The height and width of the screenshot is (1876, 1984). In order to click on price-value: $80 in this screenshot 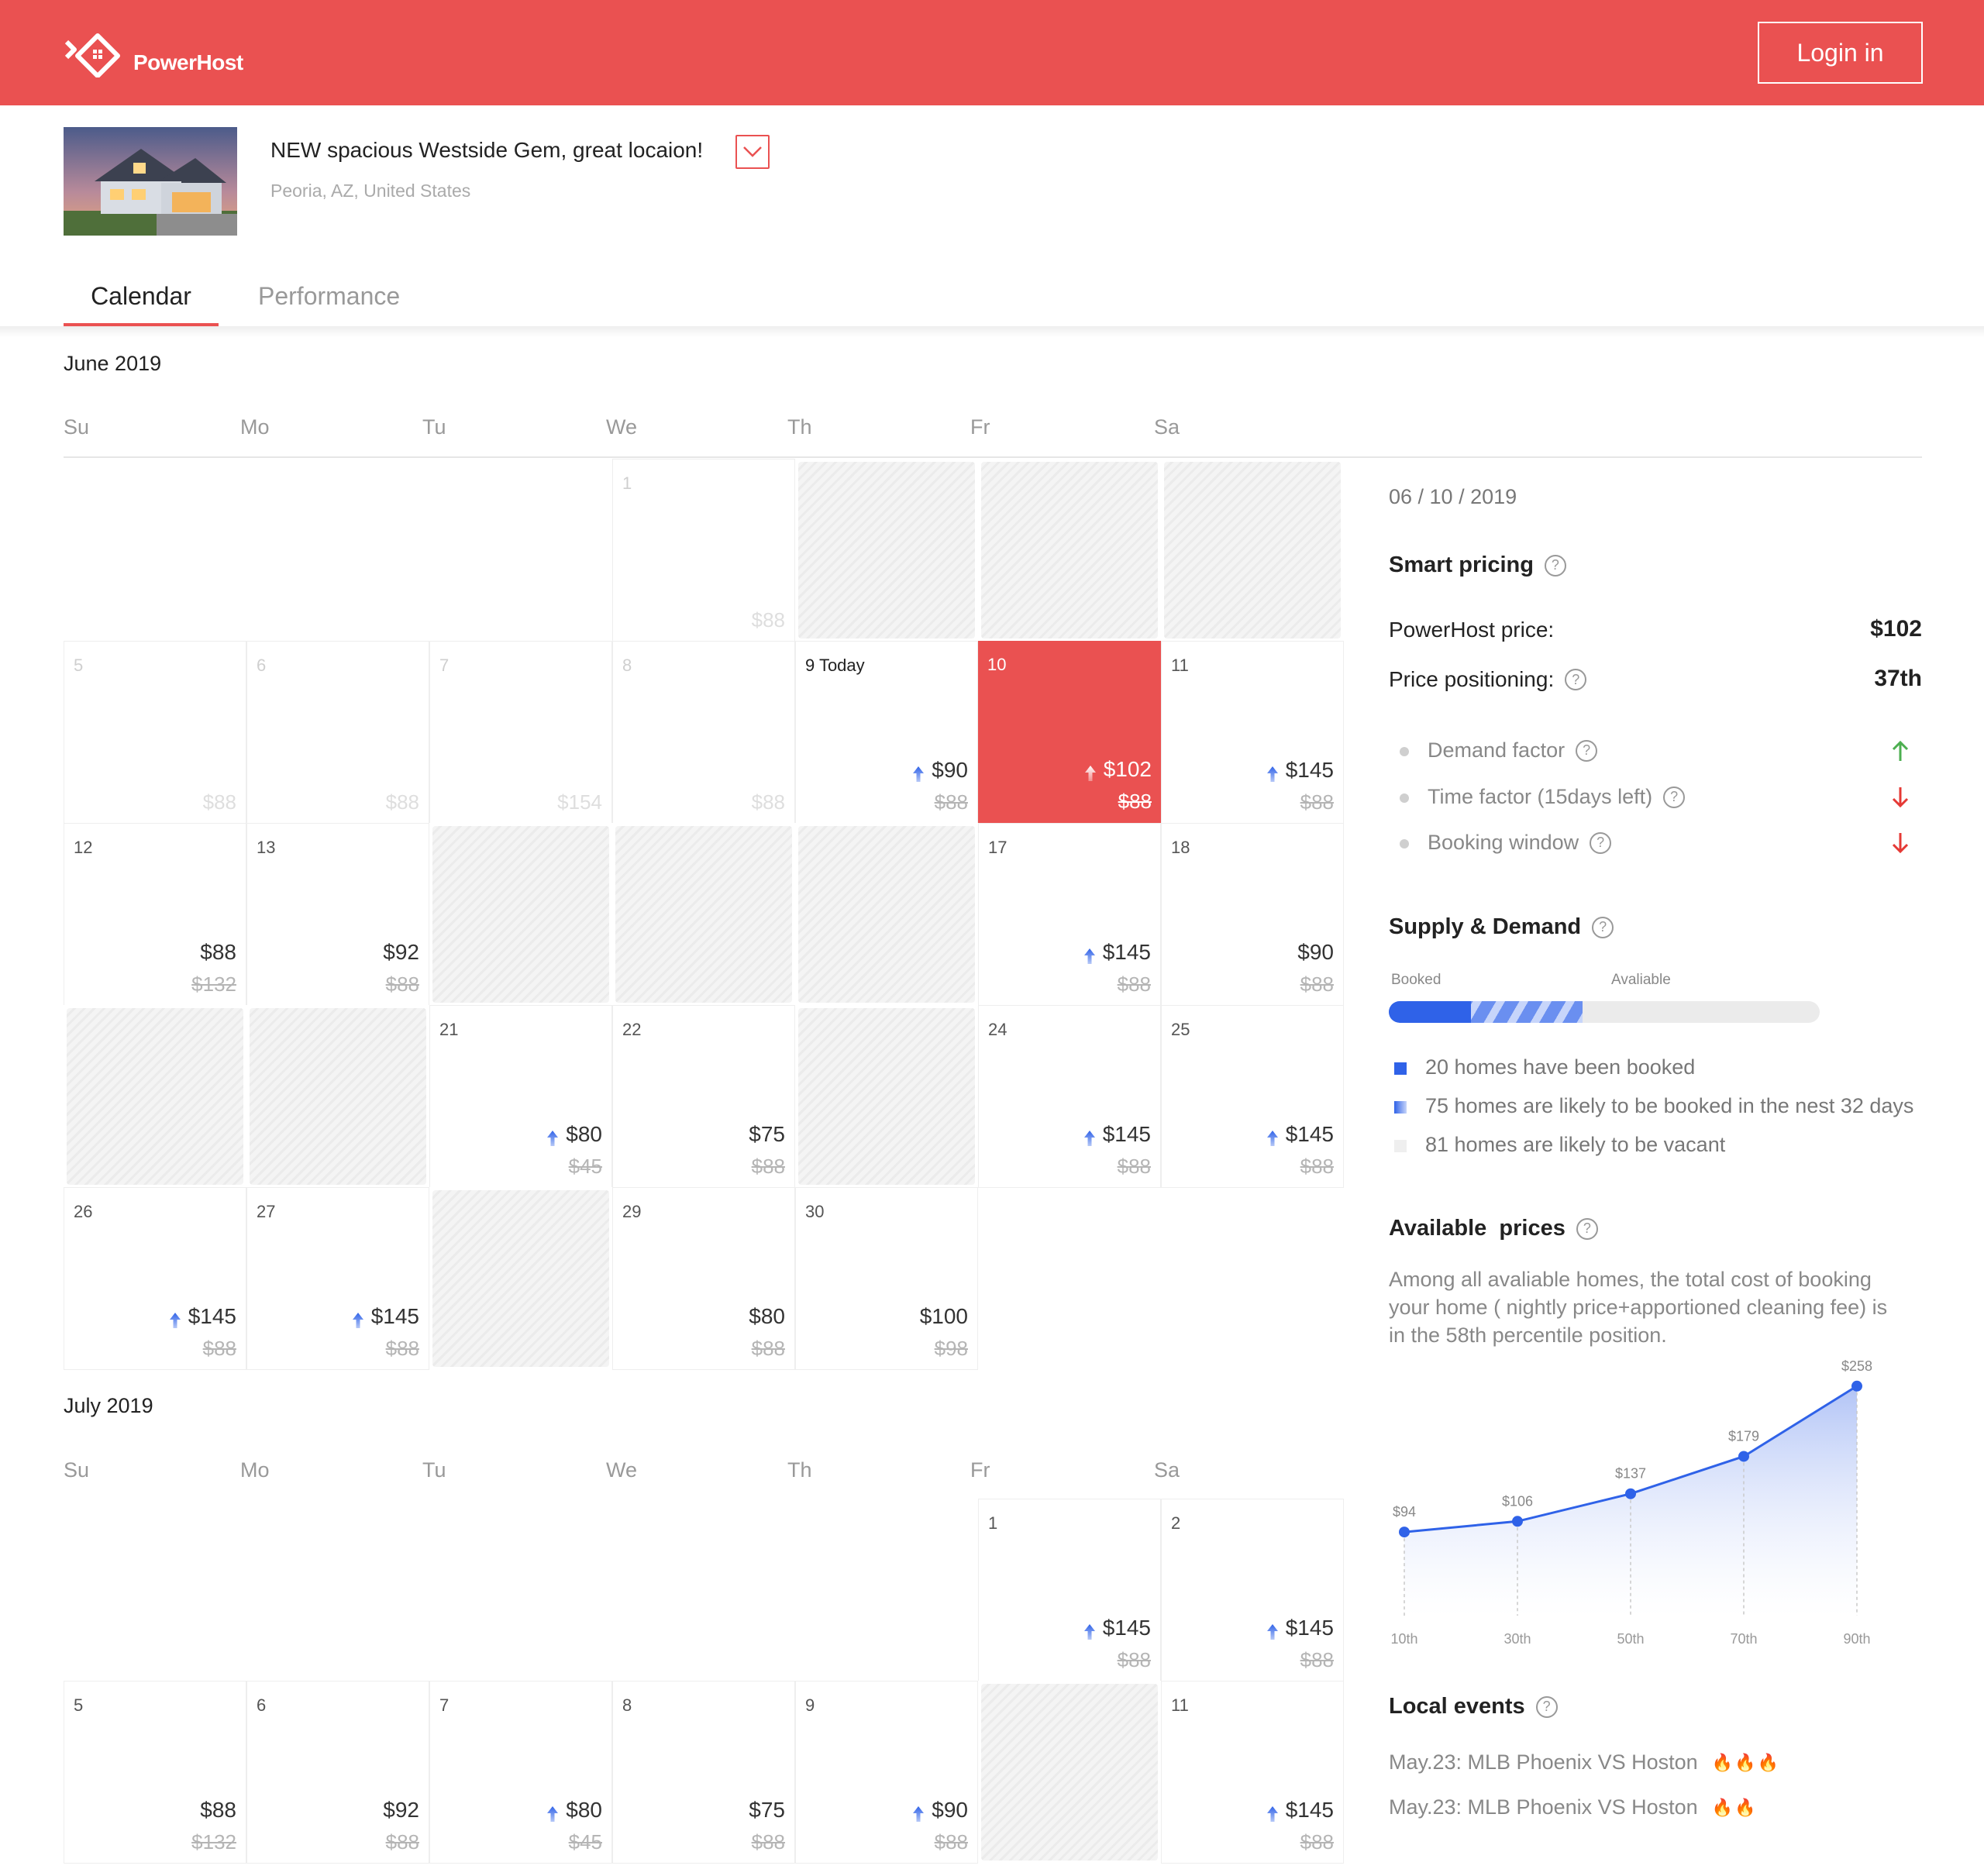, I will do `click(584, 1810)`.